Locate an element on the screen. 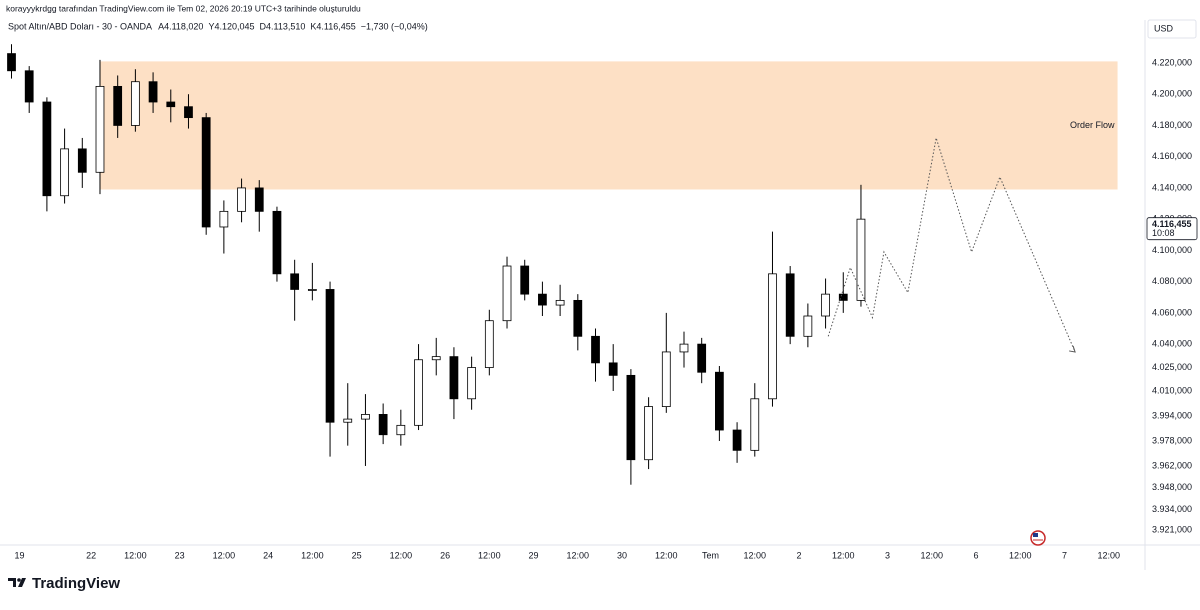 Image resolution: width=1200 pixels, height=610 pixels. x-tick-label: Tem is located at coordinates (710, 555).